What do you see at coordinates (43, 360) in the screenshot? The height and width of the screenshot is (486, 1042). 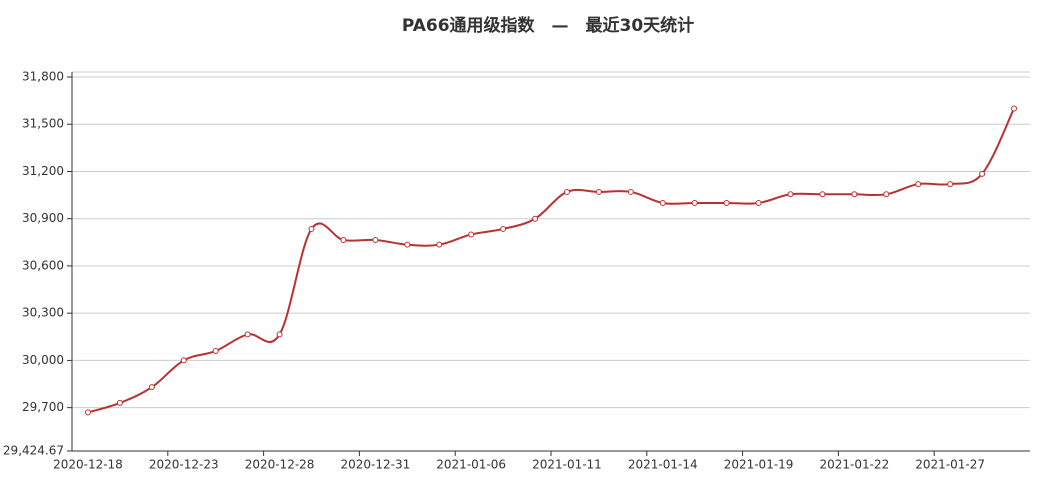 I see `y-tick-label: 30,000` at bounding box center [43, 360].